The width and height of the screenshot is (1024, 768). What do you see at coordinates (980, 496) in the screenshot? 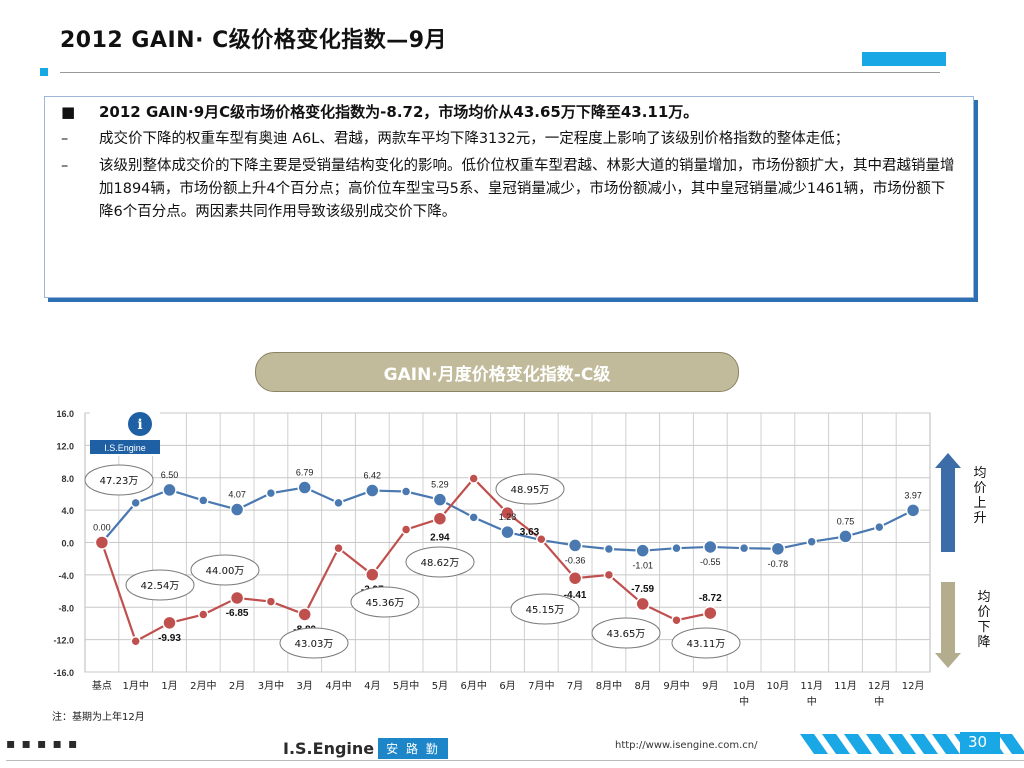
I see `up-arrow-label: 均价上升` at bounding box center [980, 496].